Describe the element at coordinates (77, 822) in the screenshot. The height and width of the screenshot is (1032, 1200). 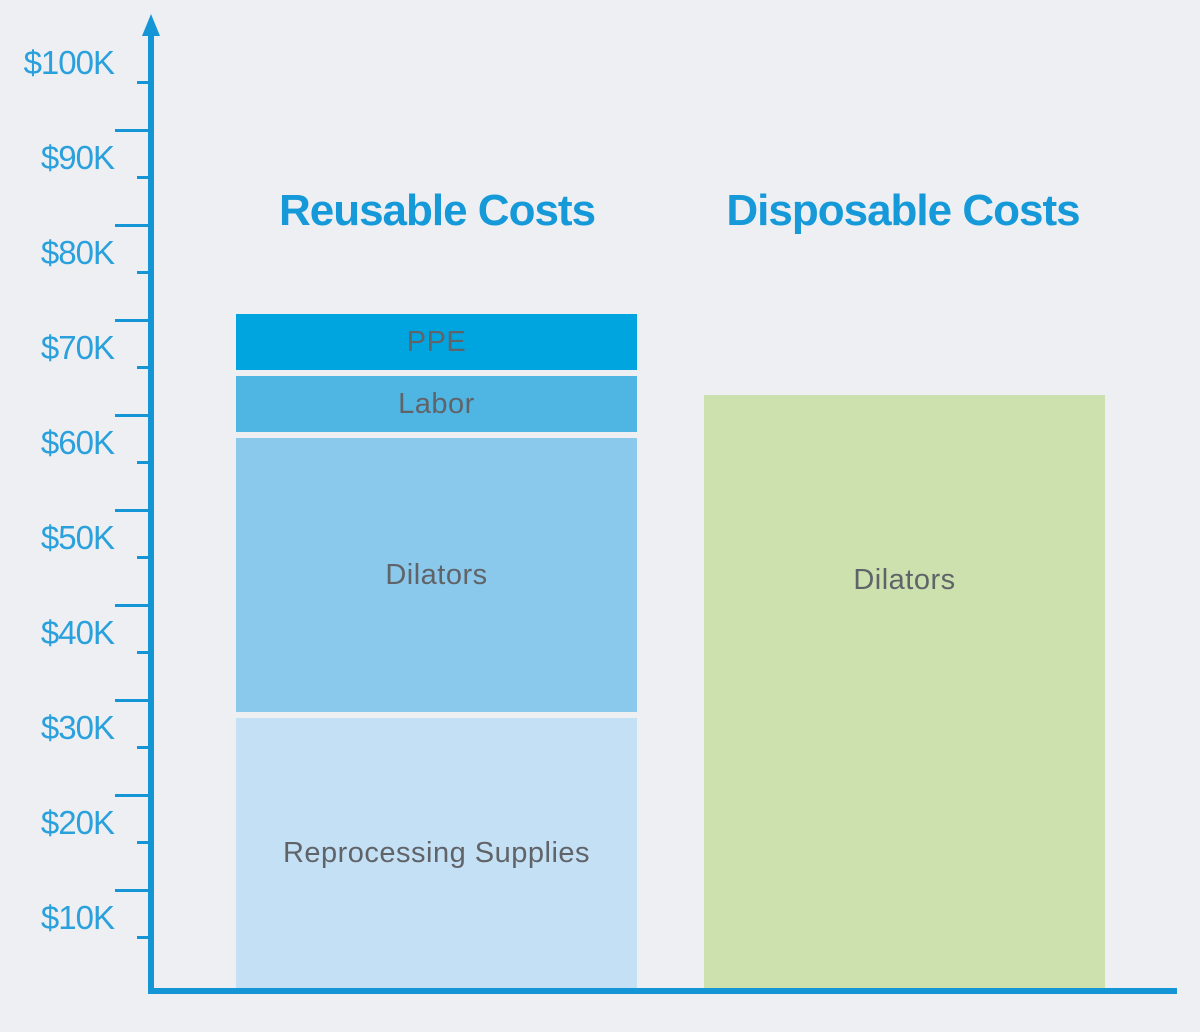
I see `y-axis-tick-label: $20K` at that location.